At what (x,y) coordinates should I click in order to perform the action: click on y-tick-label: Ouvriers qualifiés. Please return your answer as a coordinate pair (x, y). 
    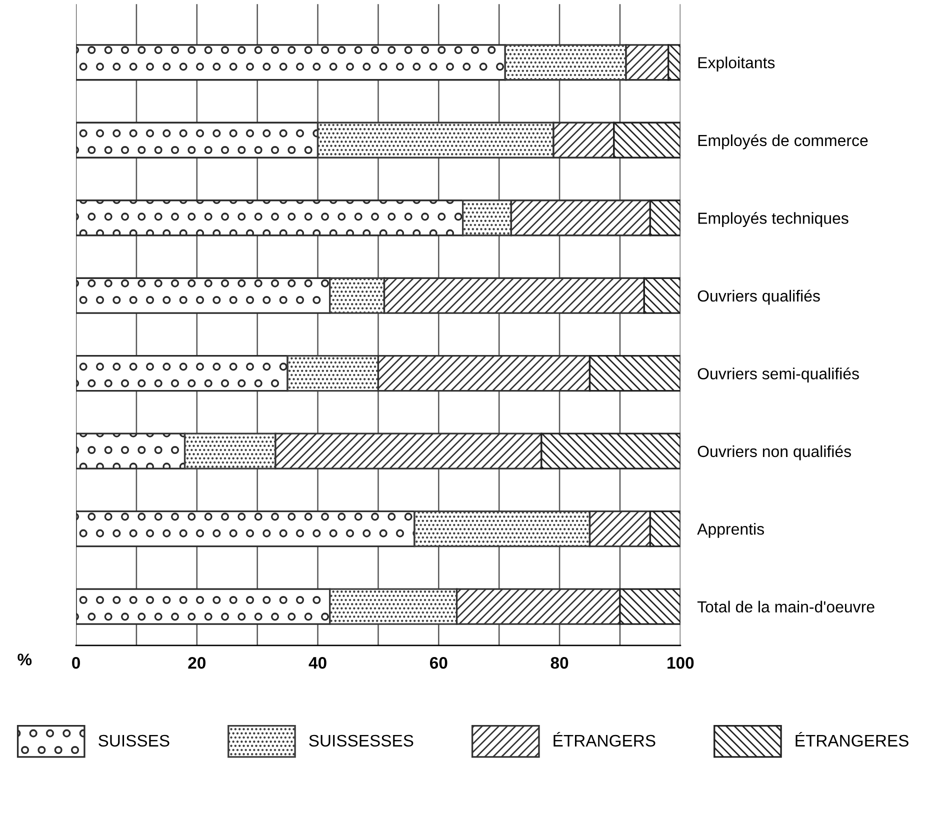
    Looking at the image, I should click on (759, 297).